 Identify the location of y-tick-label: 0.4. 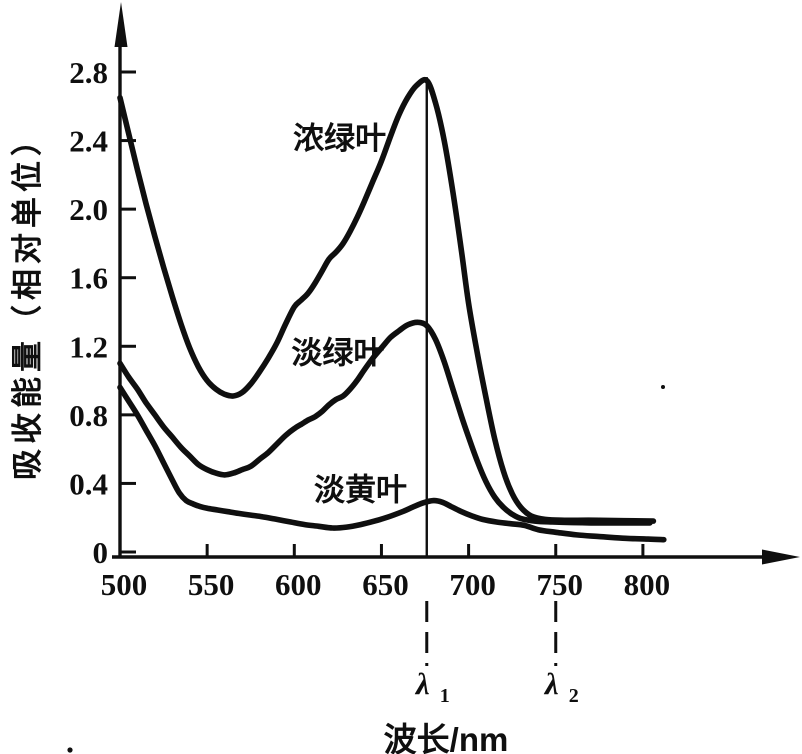
(88, 483).